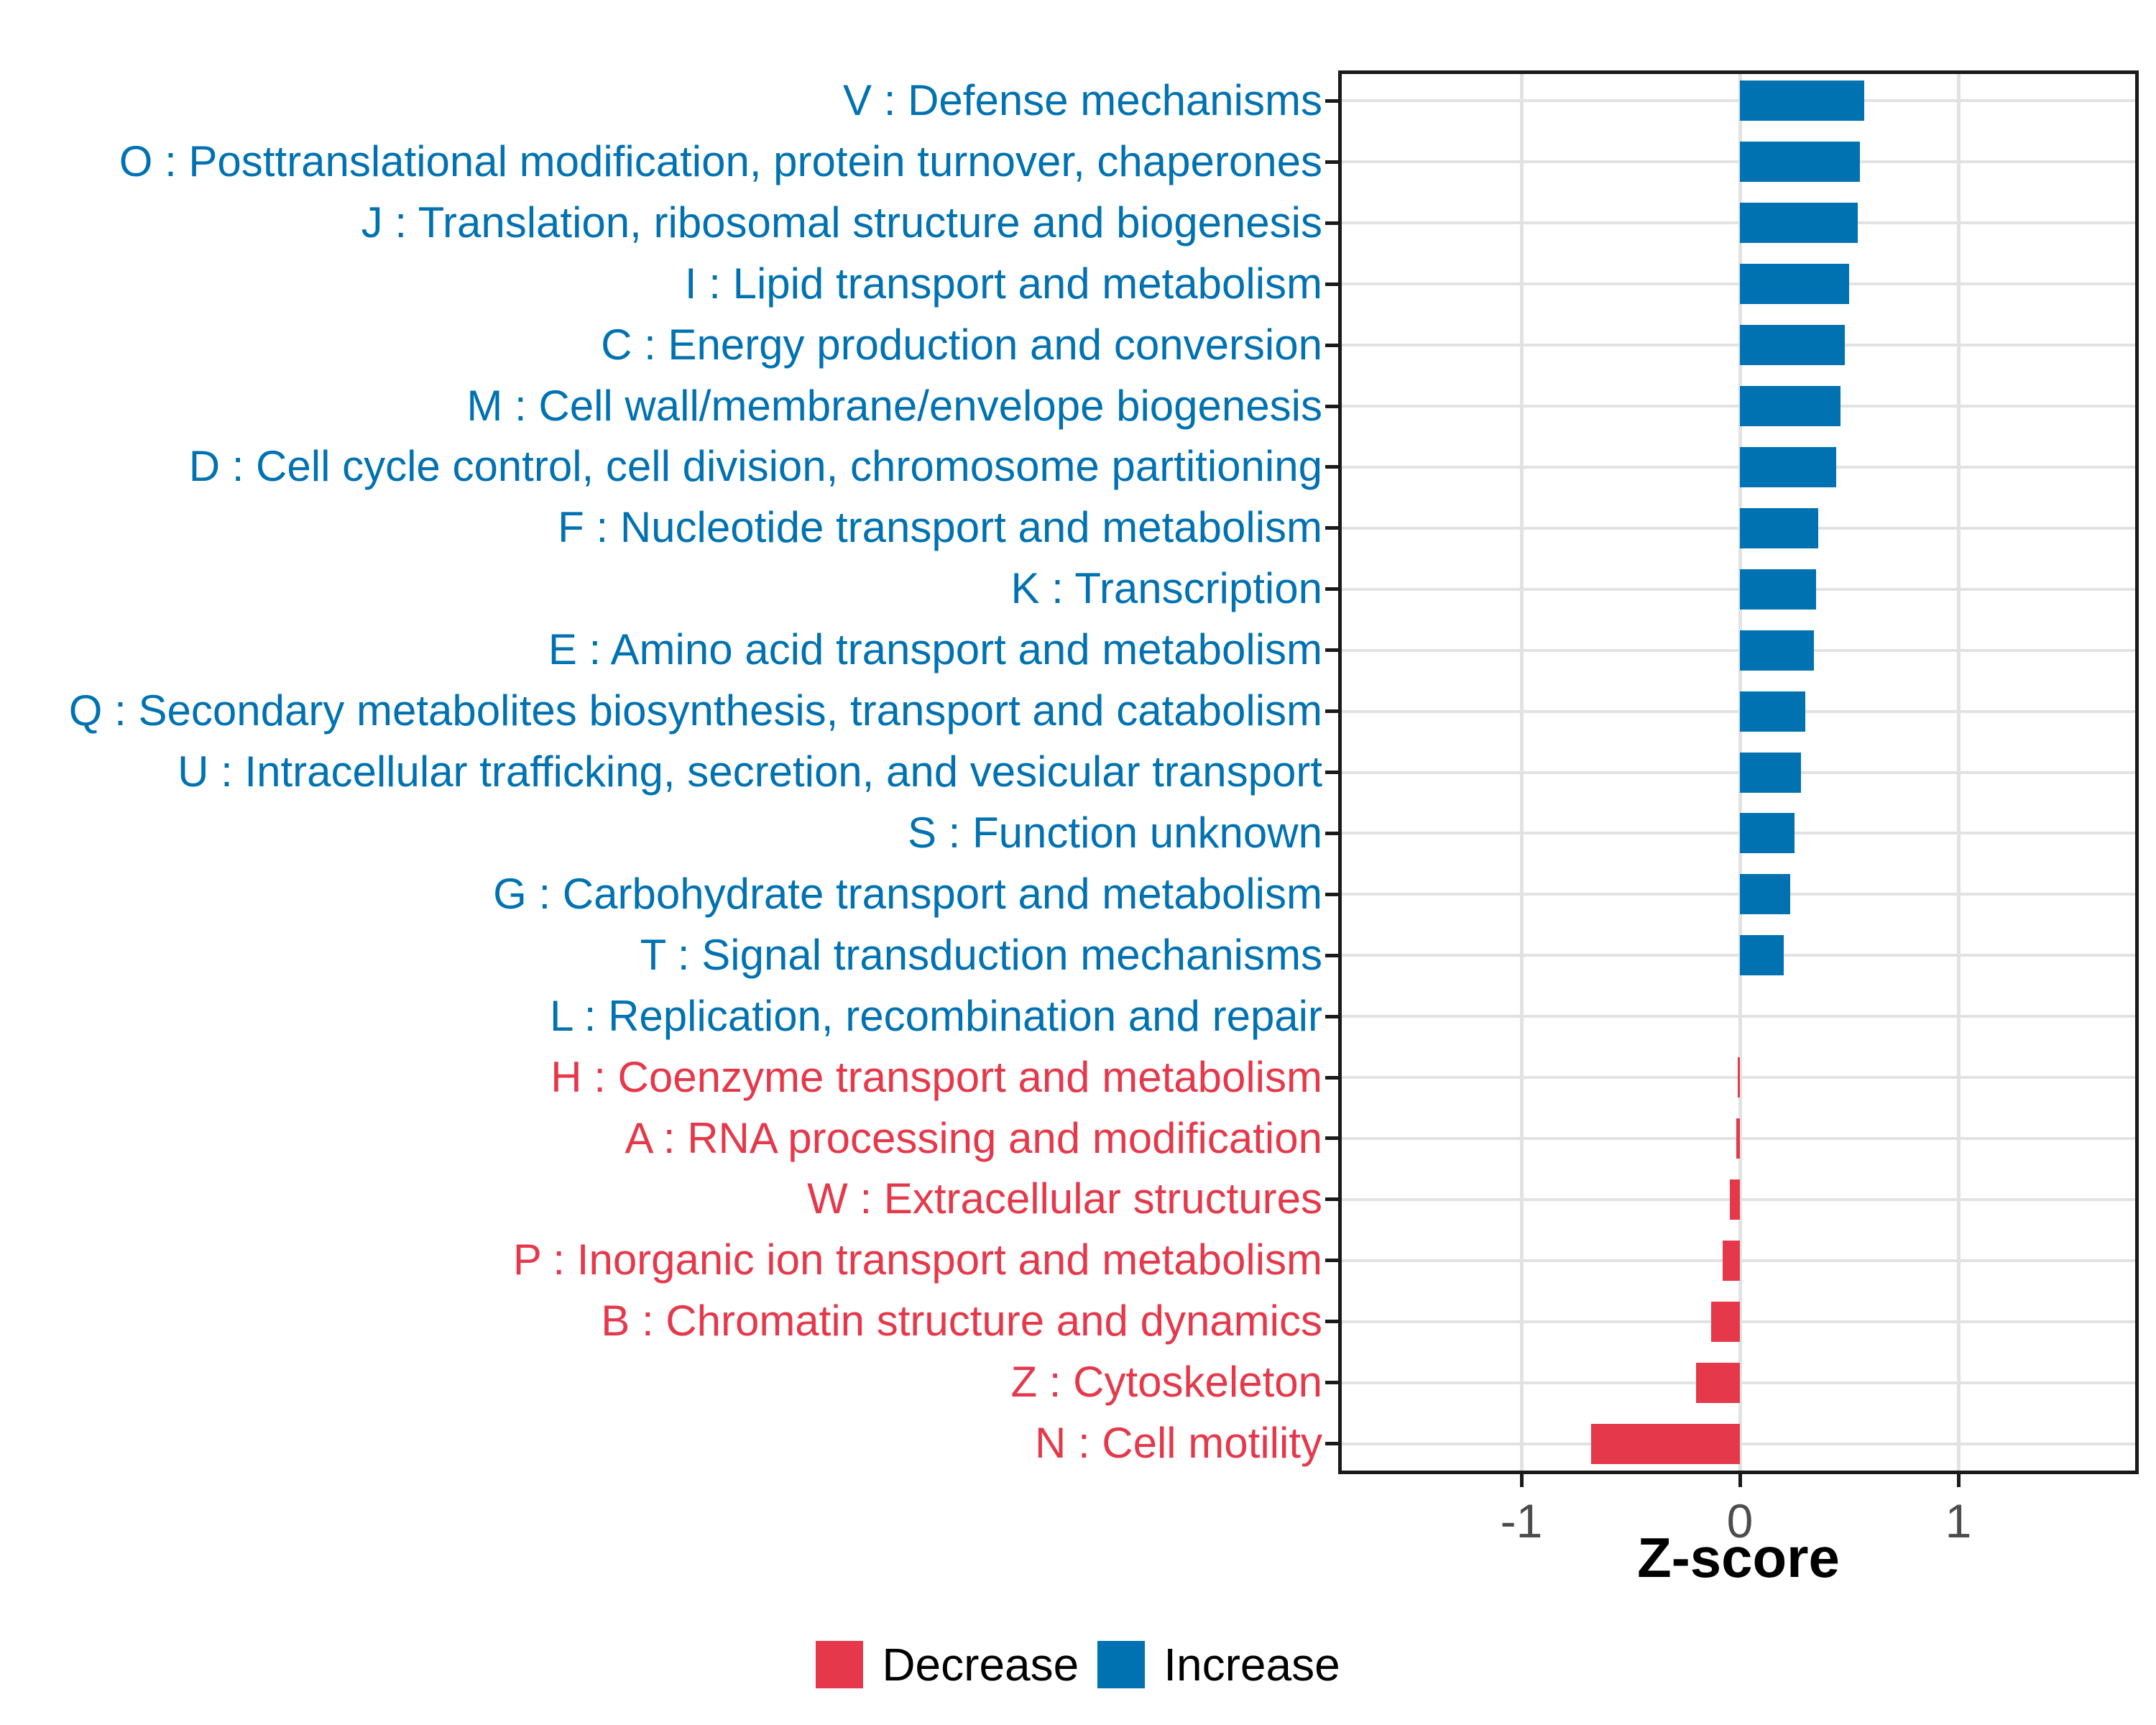 The image size is (2156, 1725). What do you see at coordinates (1331, 162) in the screenshot?
I see `y-tick-mark-O` at bounding box center [1331, 162].